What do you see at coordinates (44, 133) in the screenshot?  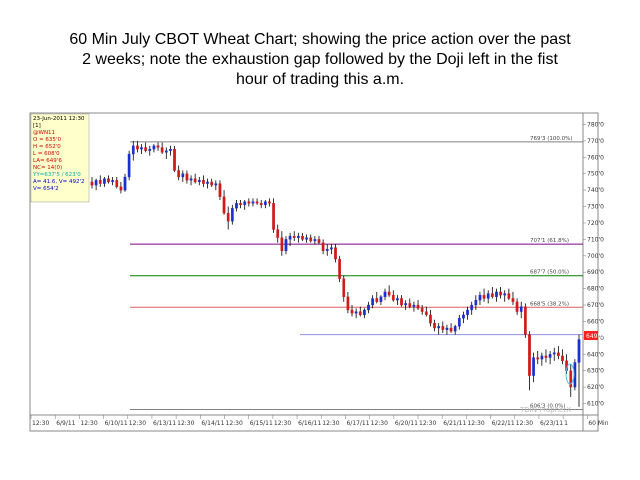 I see `info-line: @WN11` at bounding box center [44, 133].